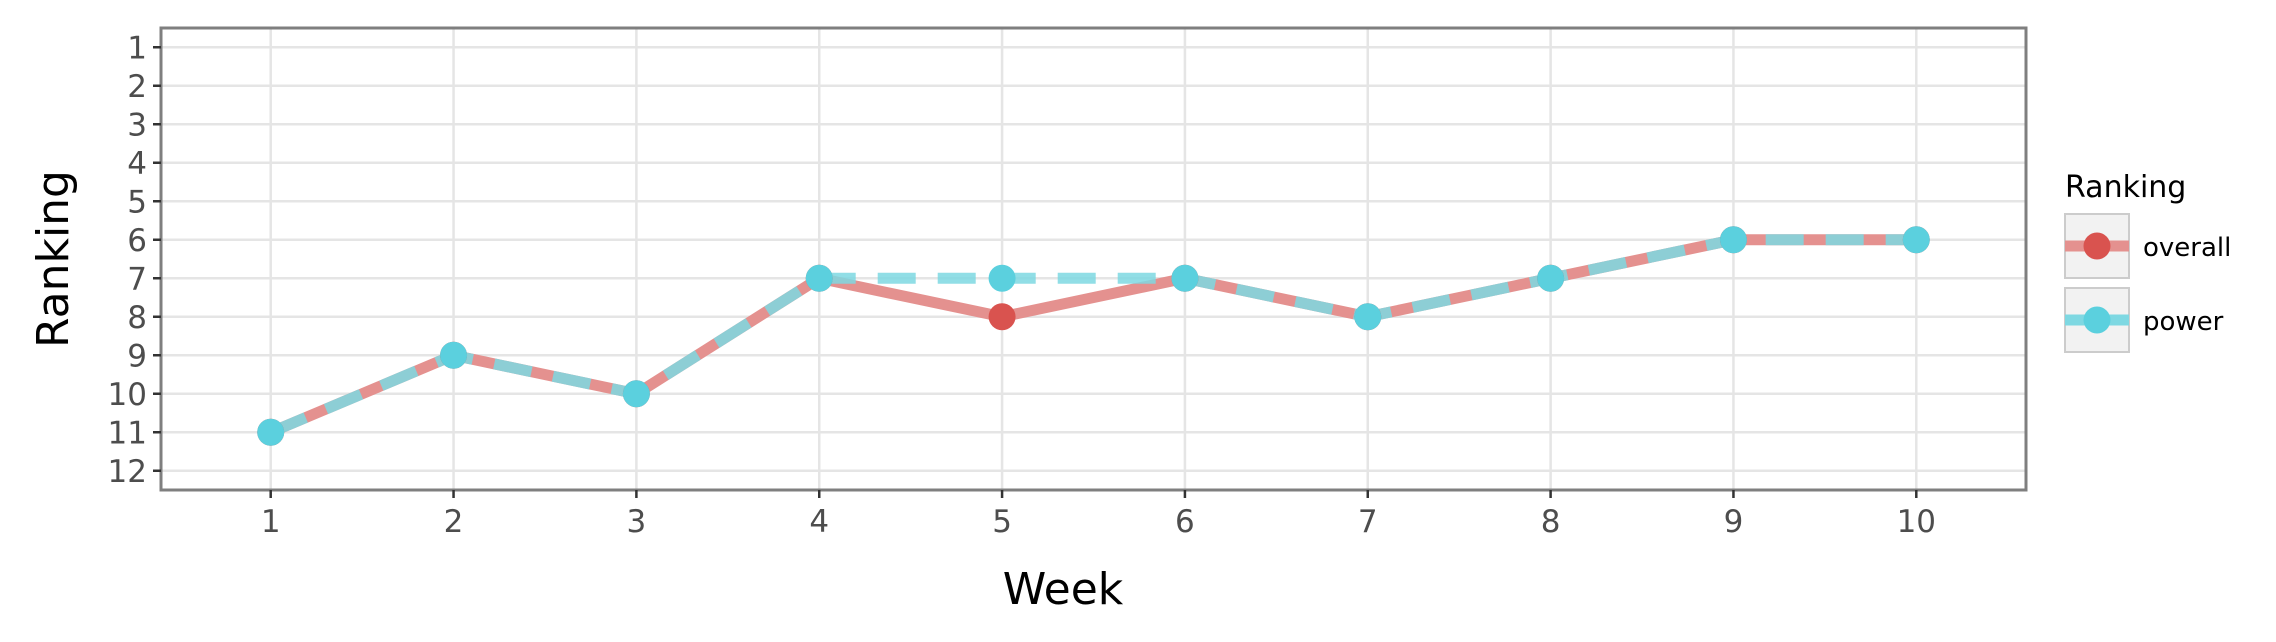 Image resolution: width=2276 pixels, height=642 pixels. I want to click on y-tick-label: 12, so click(127, 472).